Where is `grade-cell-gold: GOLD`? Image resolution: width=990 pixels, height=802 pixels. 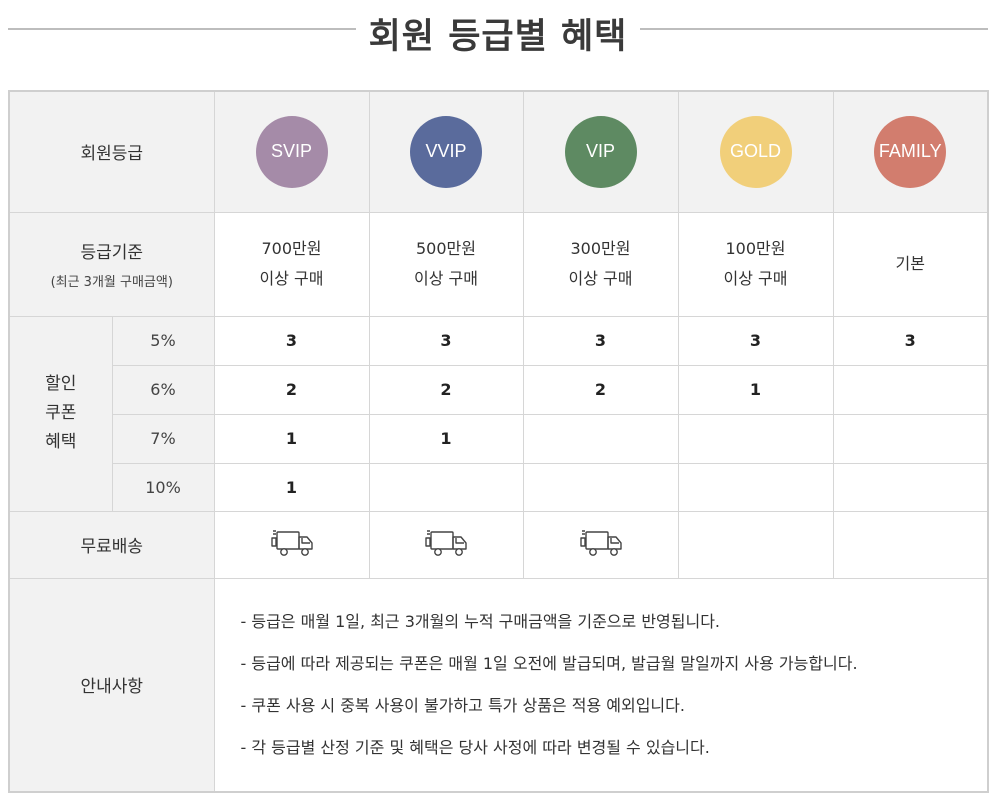
grade-cell-gold: GOLD is located at coordinates (755, 151).